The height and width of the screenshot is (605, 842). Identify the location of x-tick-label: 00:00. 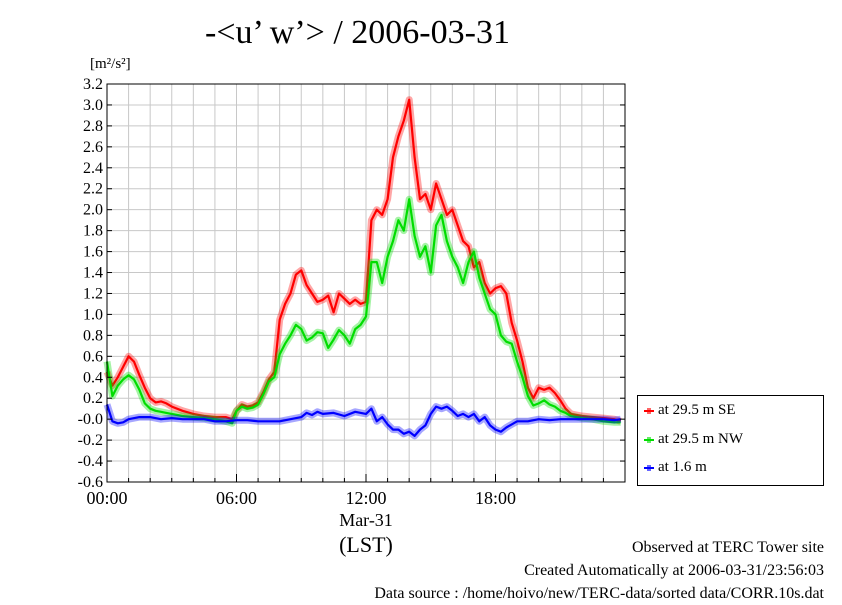
(106, 498).